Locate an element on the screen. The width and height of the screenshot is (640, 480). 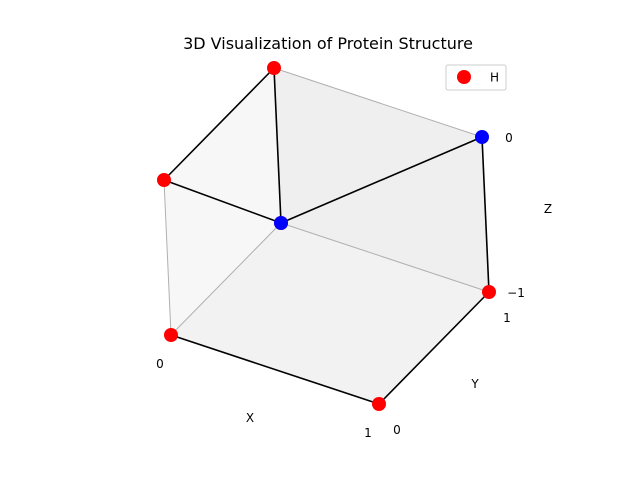
z-tick-label: −1 is located at coordinates (516, 293).